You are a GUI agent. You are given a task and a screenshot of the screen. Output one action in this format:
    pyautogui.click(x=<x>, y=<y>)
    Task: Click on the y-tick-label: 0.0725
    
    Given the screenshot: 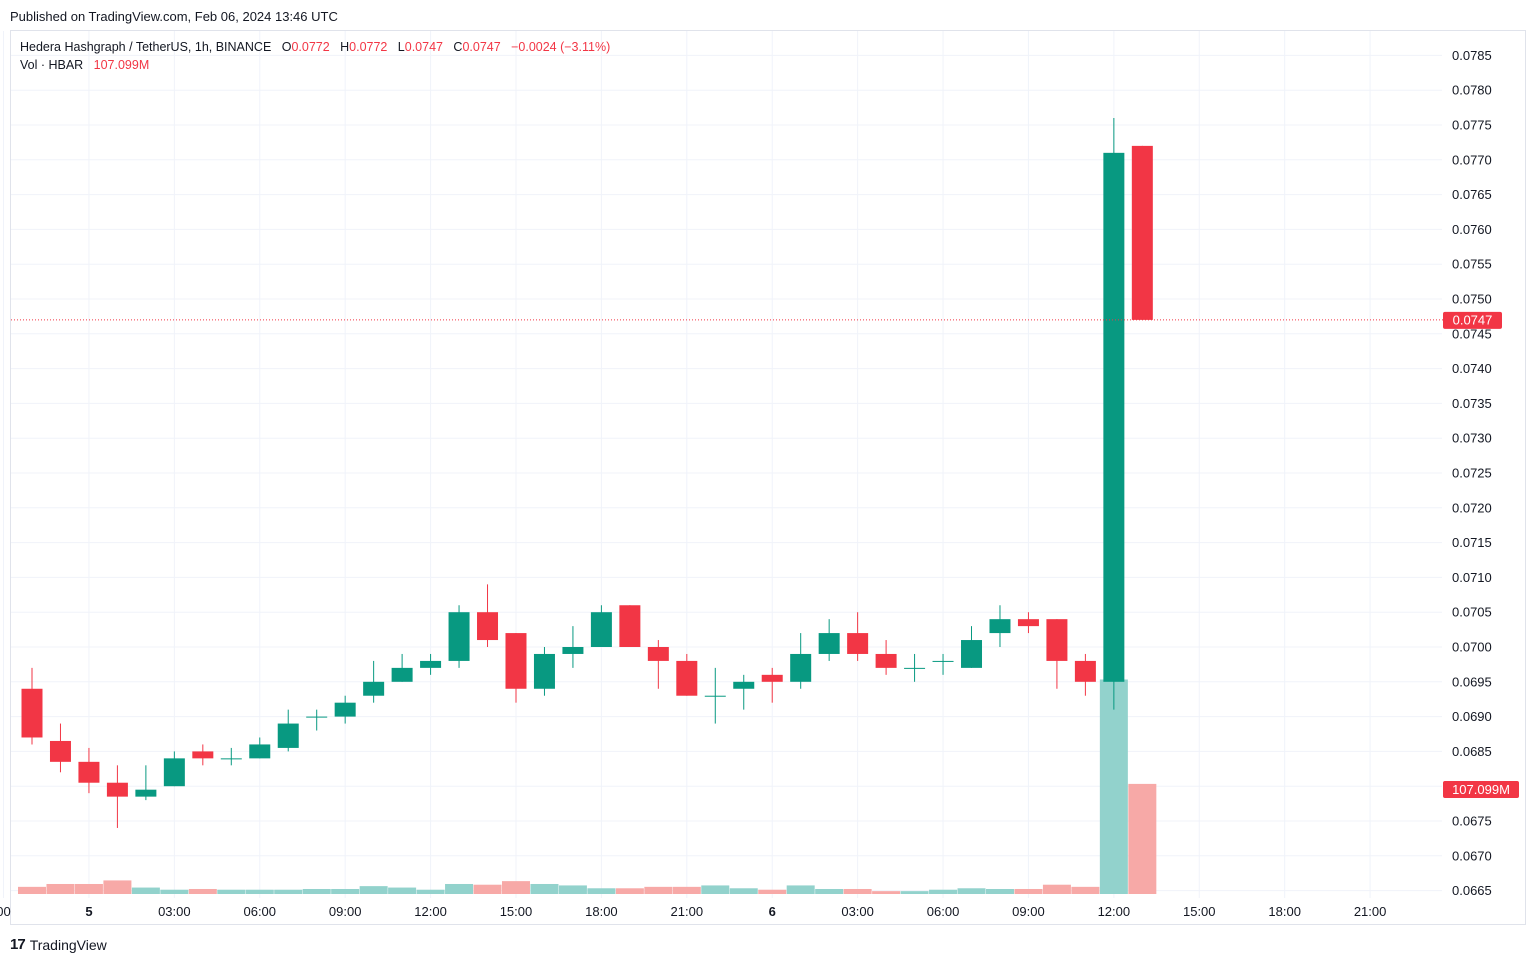 What is the action you would take?
    pyautogui.click(x=1472, y=473)
    